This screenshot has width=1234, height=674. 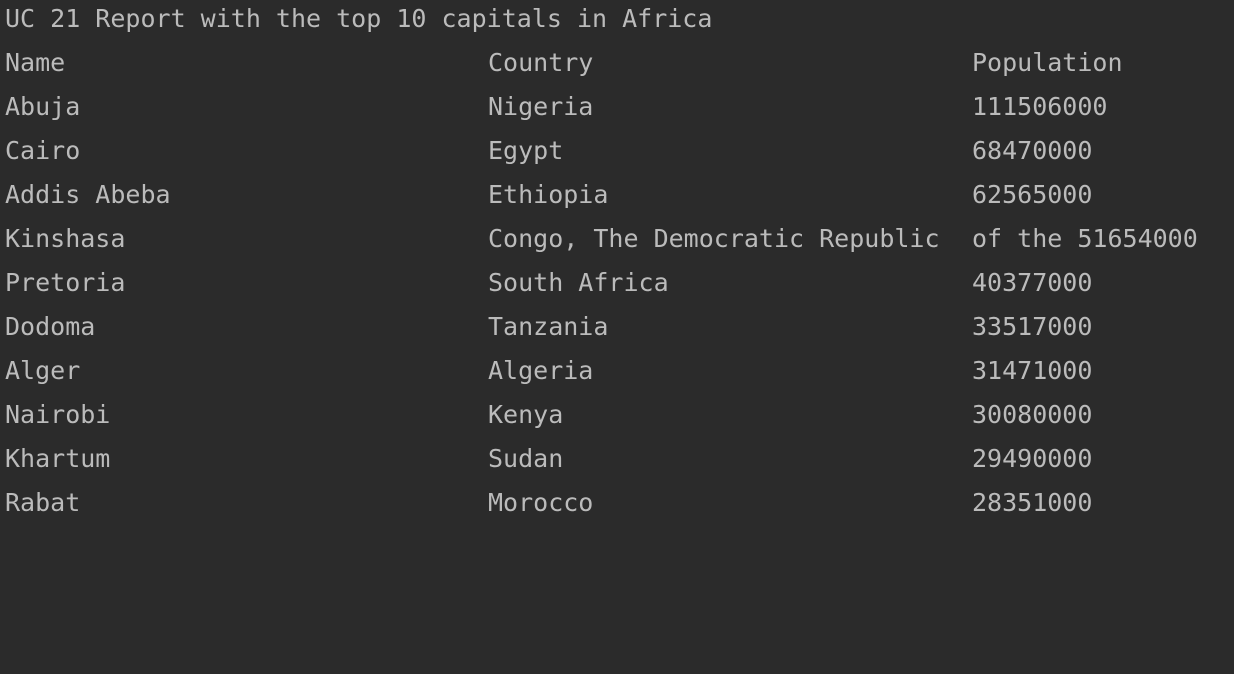 What do you see at coordinates (43, 106) in the screenshot?
I see `cell-name: Abuja` at bounding box center [43, 106].